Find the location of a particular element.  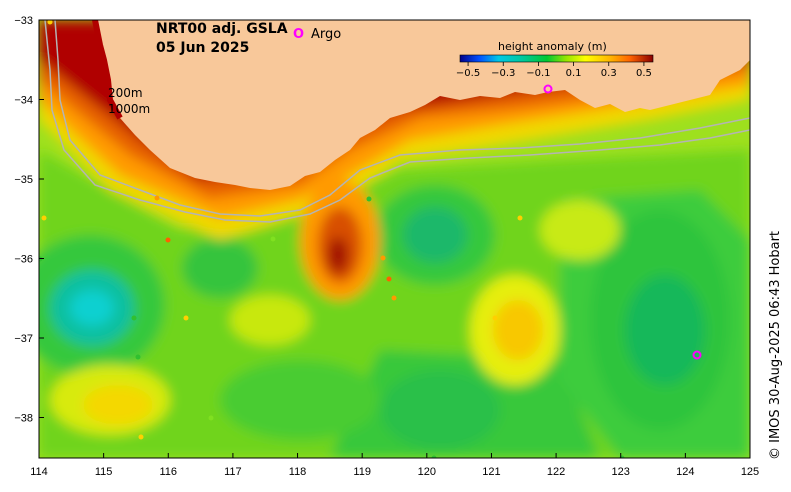

longitude-axis: 114 115 116 117 118 119 120 121 122 123 124 125 is located at coordinates (394, 465).